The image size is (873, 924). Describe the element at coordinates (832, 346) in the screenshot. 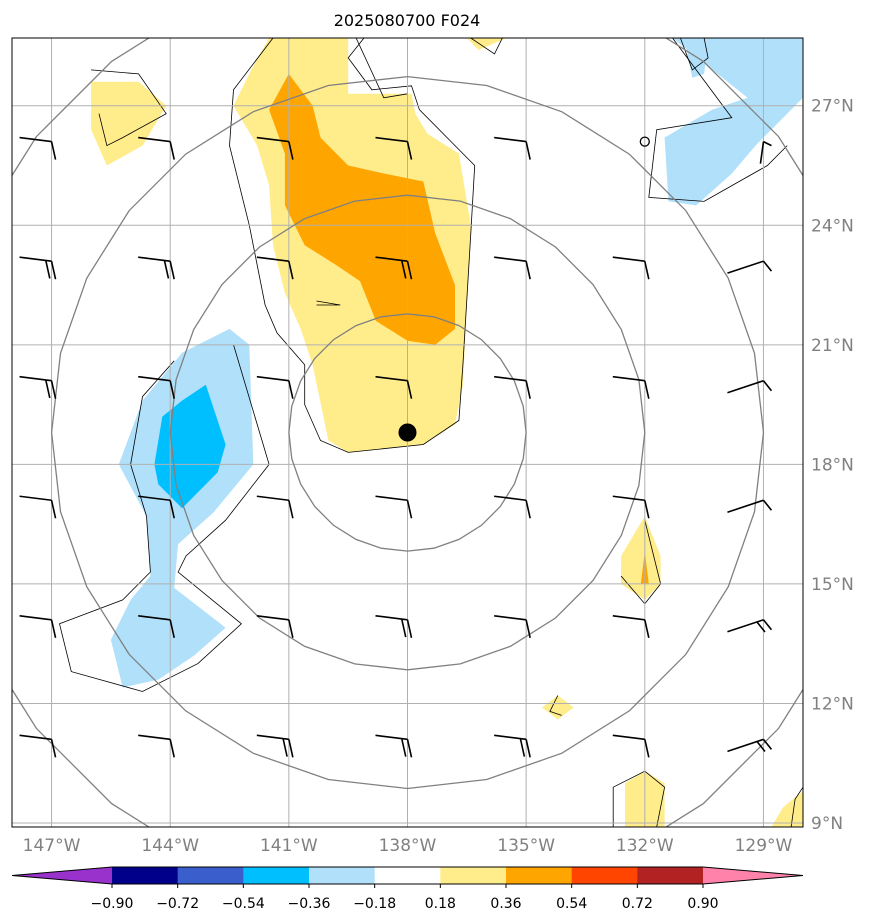

I see `y-tick-label: 21°N` at that location.